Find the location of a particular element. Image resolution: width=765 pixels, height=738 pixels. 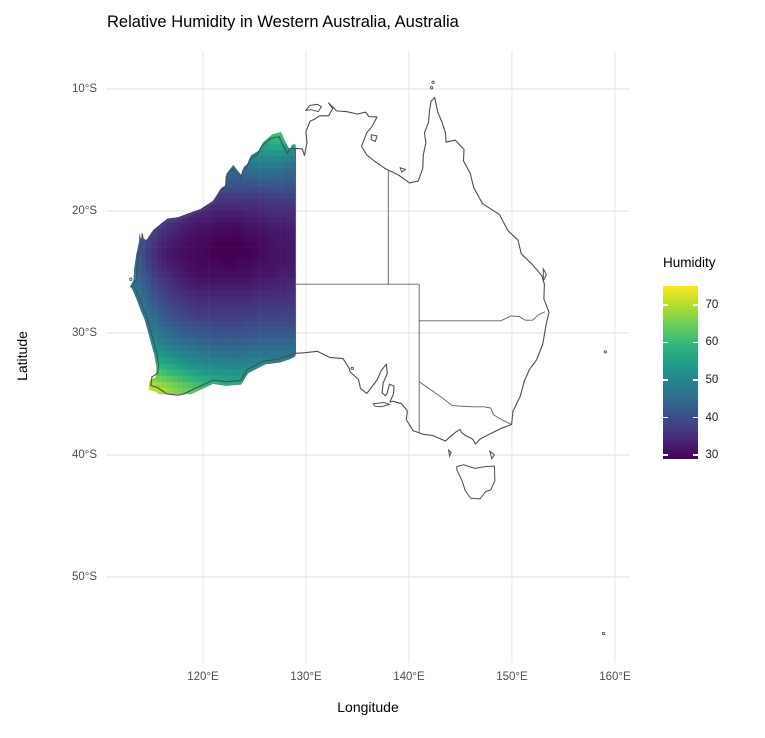

x-axis-title: Longitude is located at coordinates (368, 707).